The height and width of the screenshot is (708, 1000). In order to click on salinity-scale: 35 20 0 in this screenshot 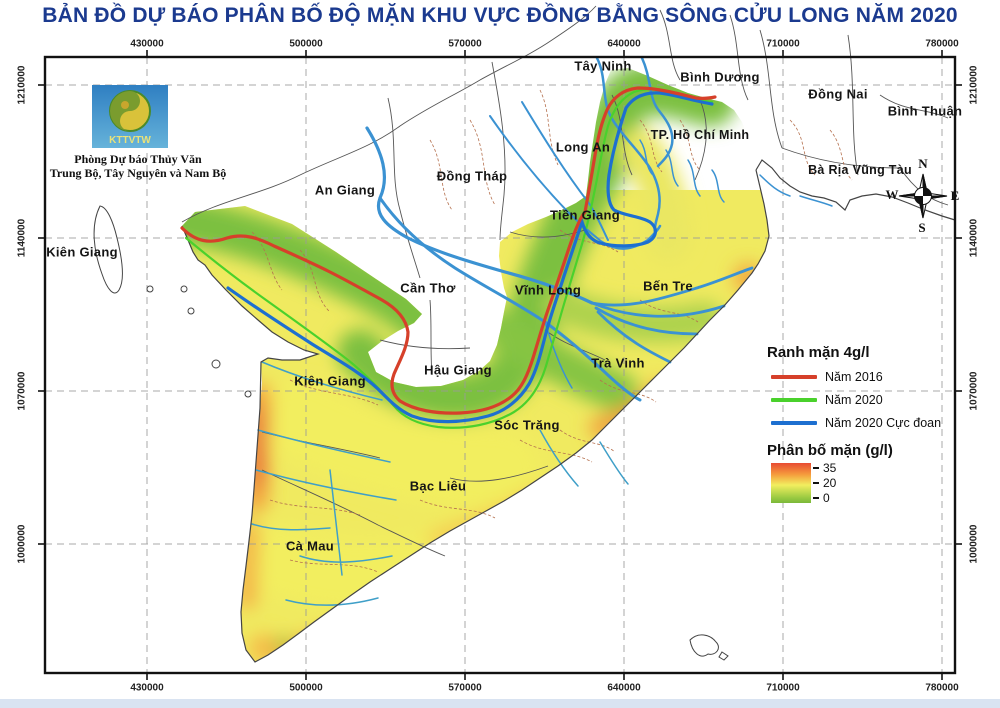, I will do `click(863, 483)`.